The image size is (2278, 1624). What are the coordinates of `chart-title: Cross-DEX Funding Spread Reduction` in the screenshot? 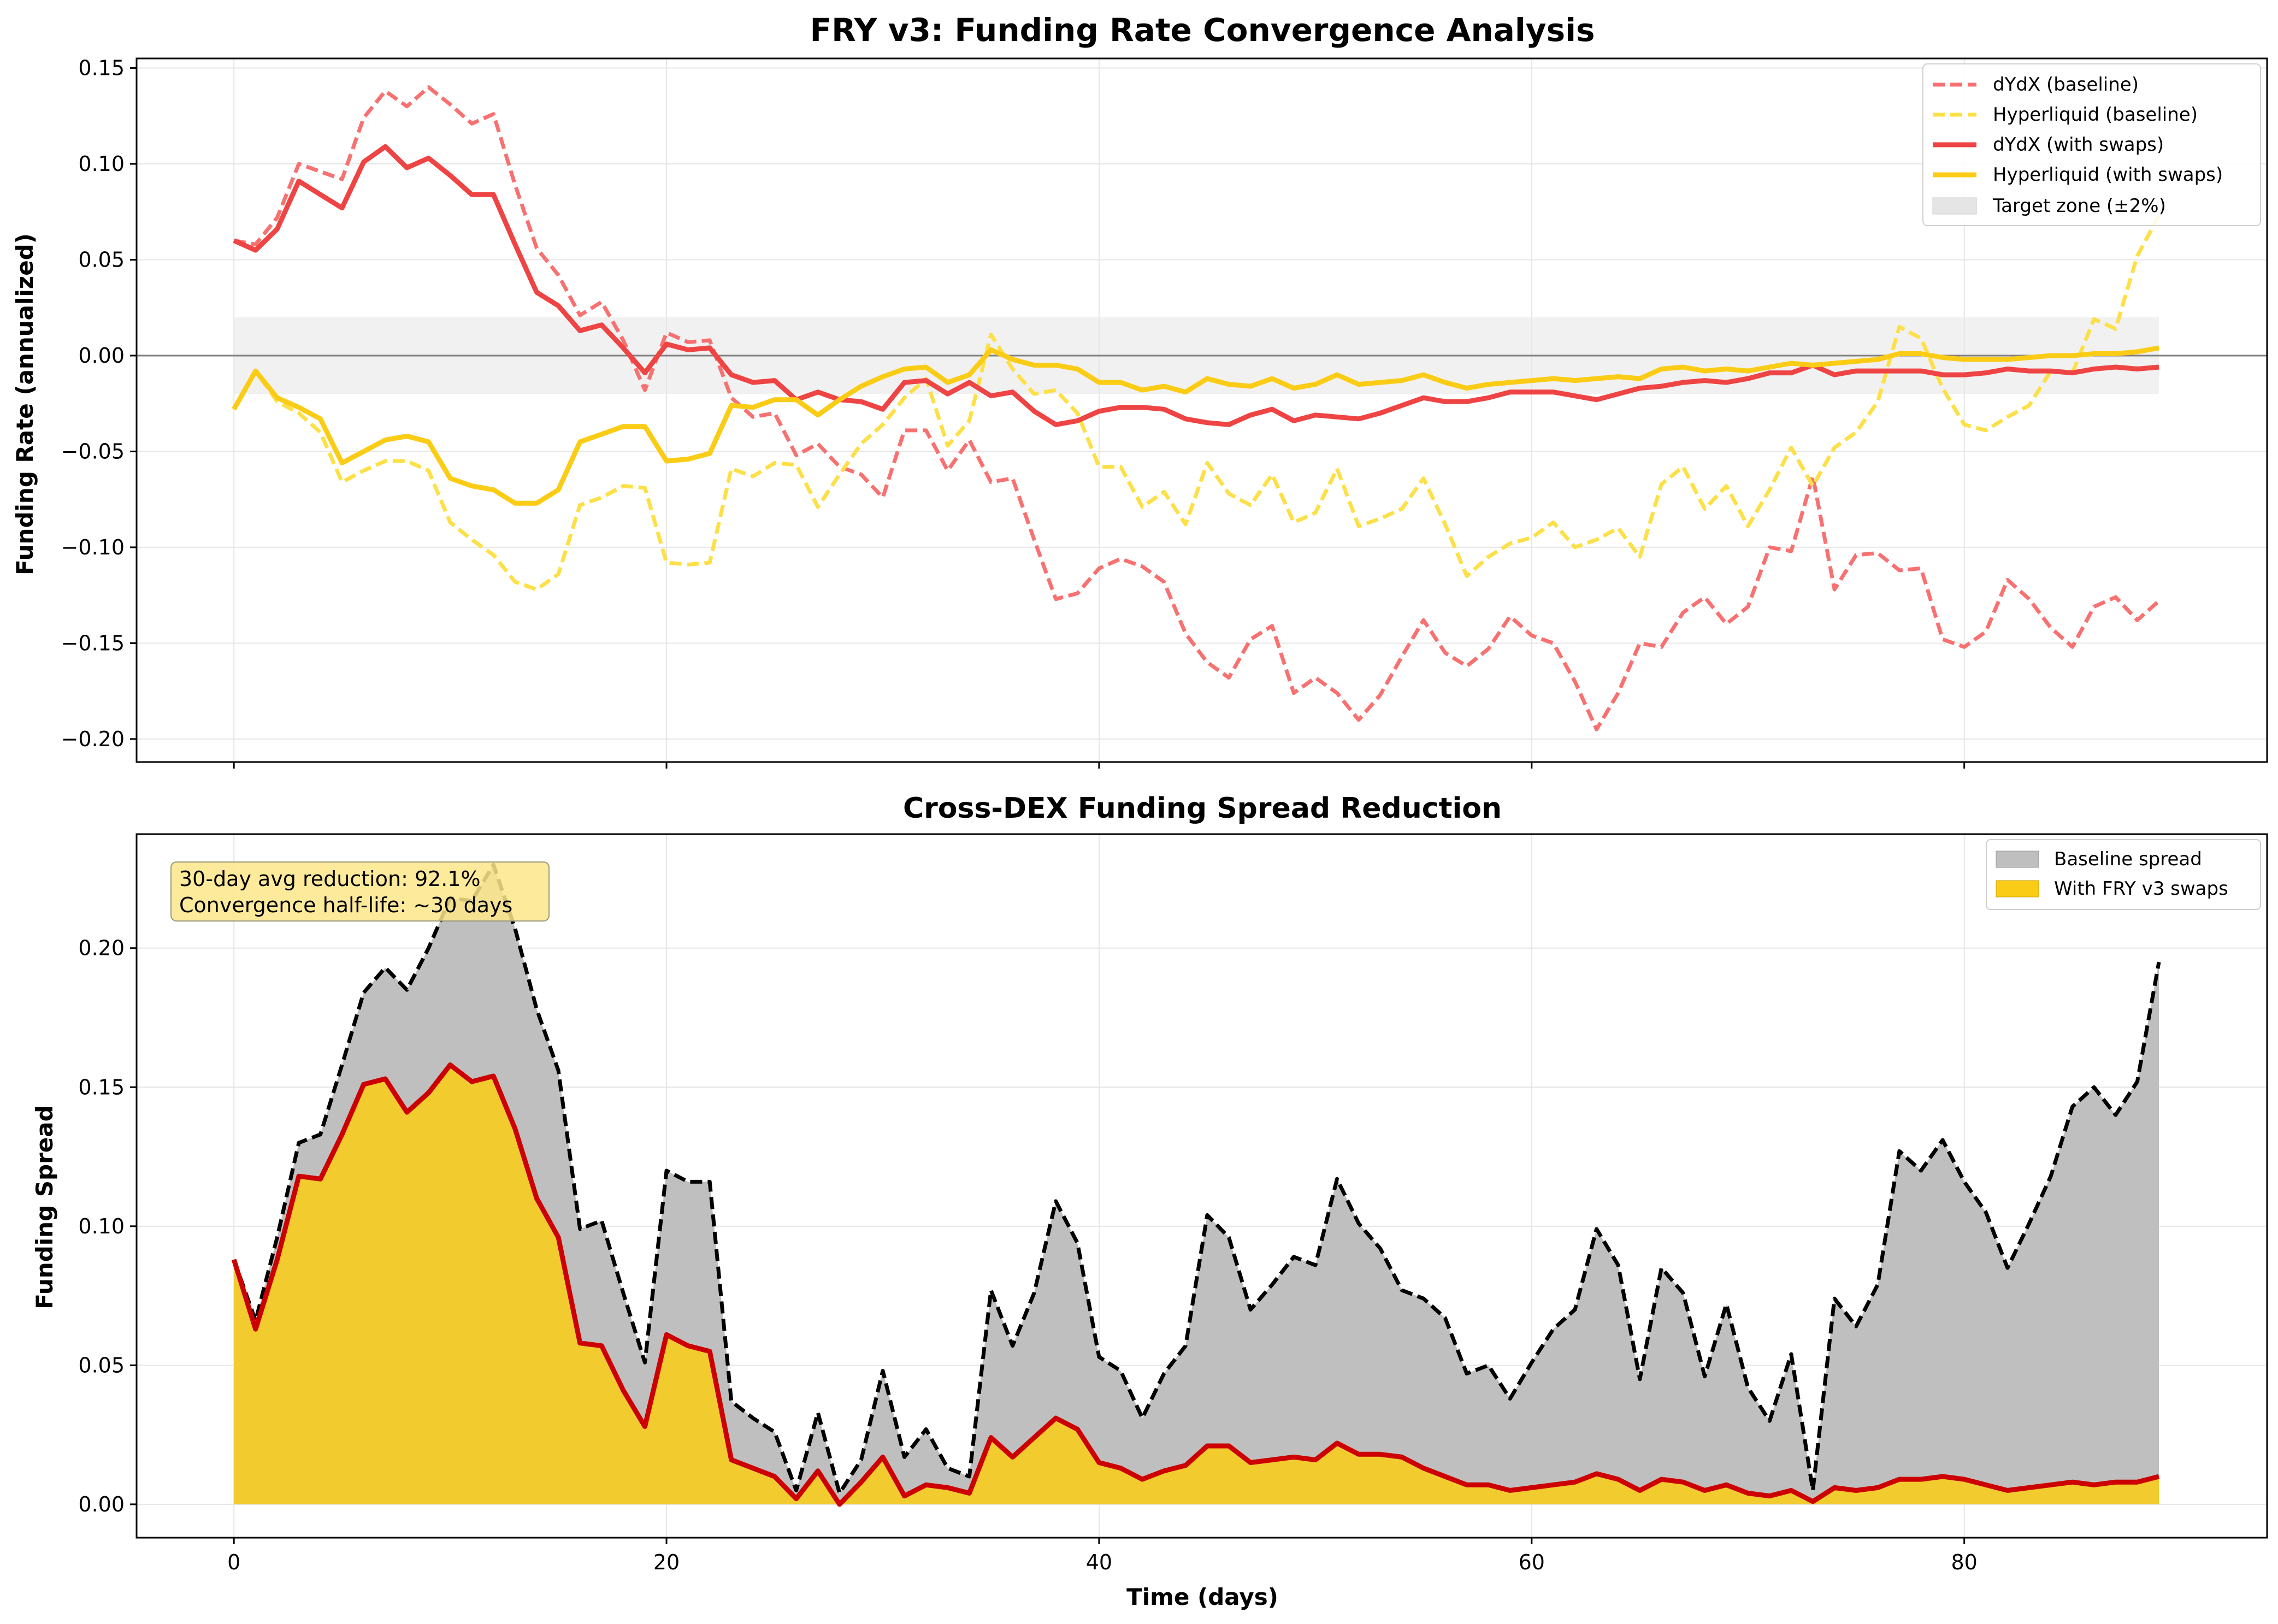 It's located at (1202, 808).